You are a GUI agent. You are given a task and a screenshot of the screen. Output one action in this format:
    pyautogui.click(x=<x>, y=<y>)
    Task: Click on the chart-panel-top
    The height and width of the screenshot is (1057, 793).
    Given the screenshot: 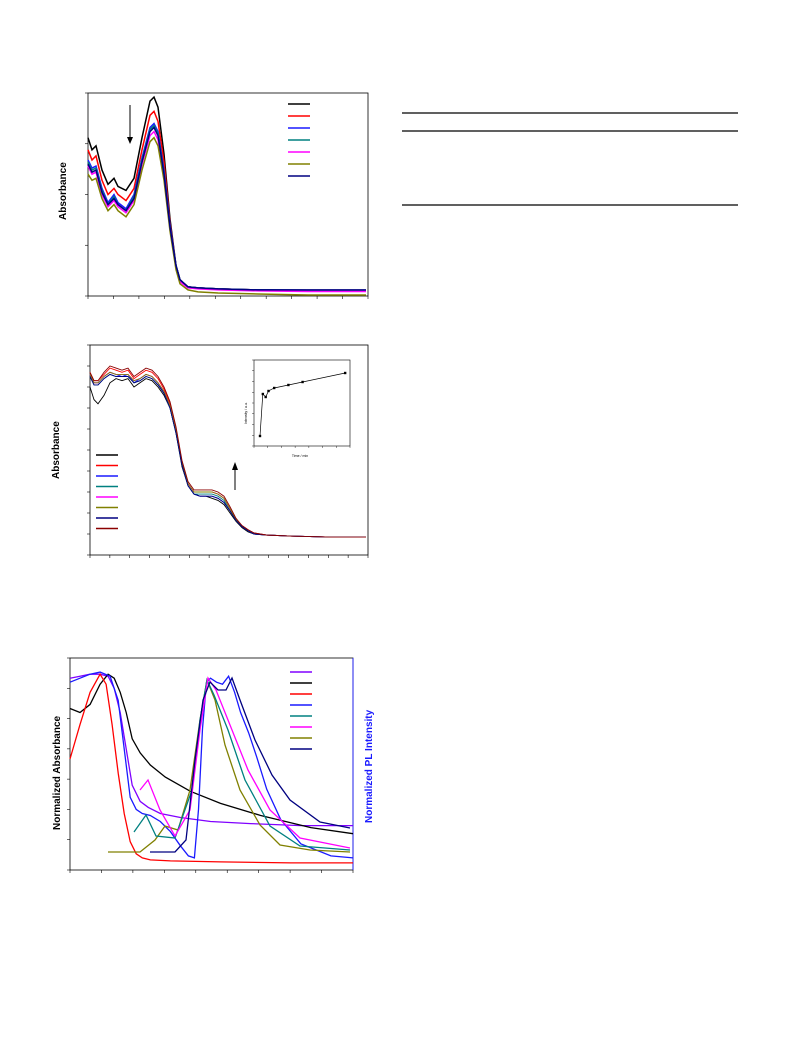 What is the action you would take?
    pyautogui.click(x=227, y=195)
    